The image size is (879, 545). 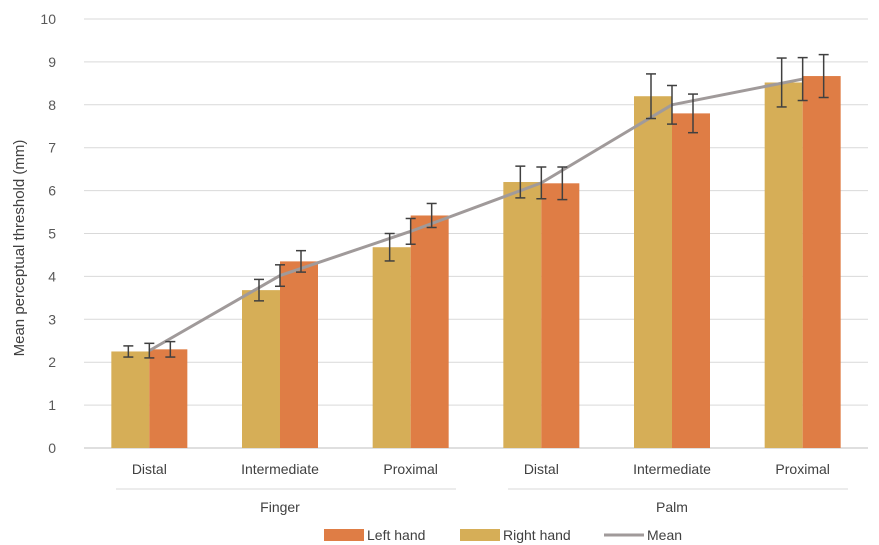 I want to click on legend-label: Right hand, so click(x=537, y=535).